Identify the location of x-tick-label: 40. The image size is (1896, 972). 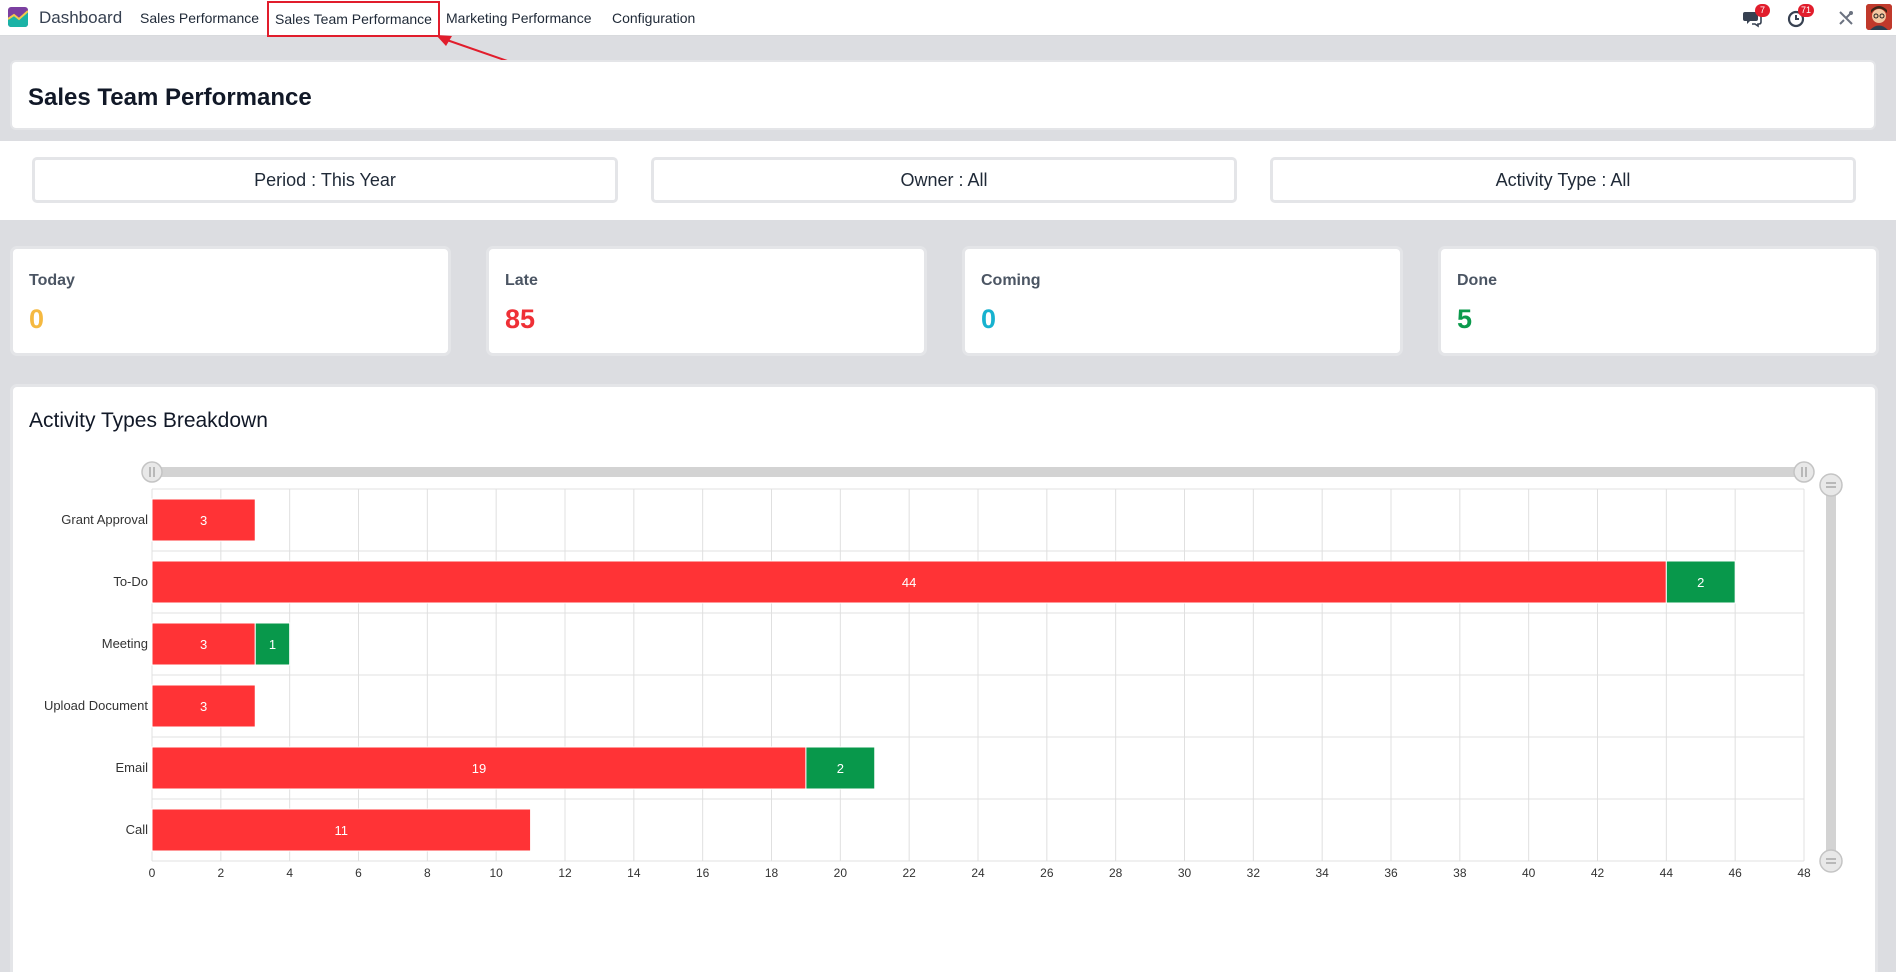
(1529, 873).